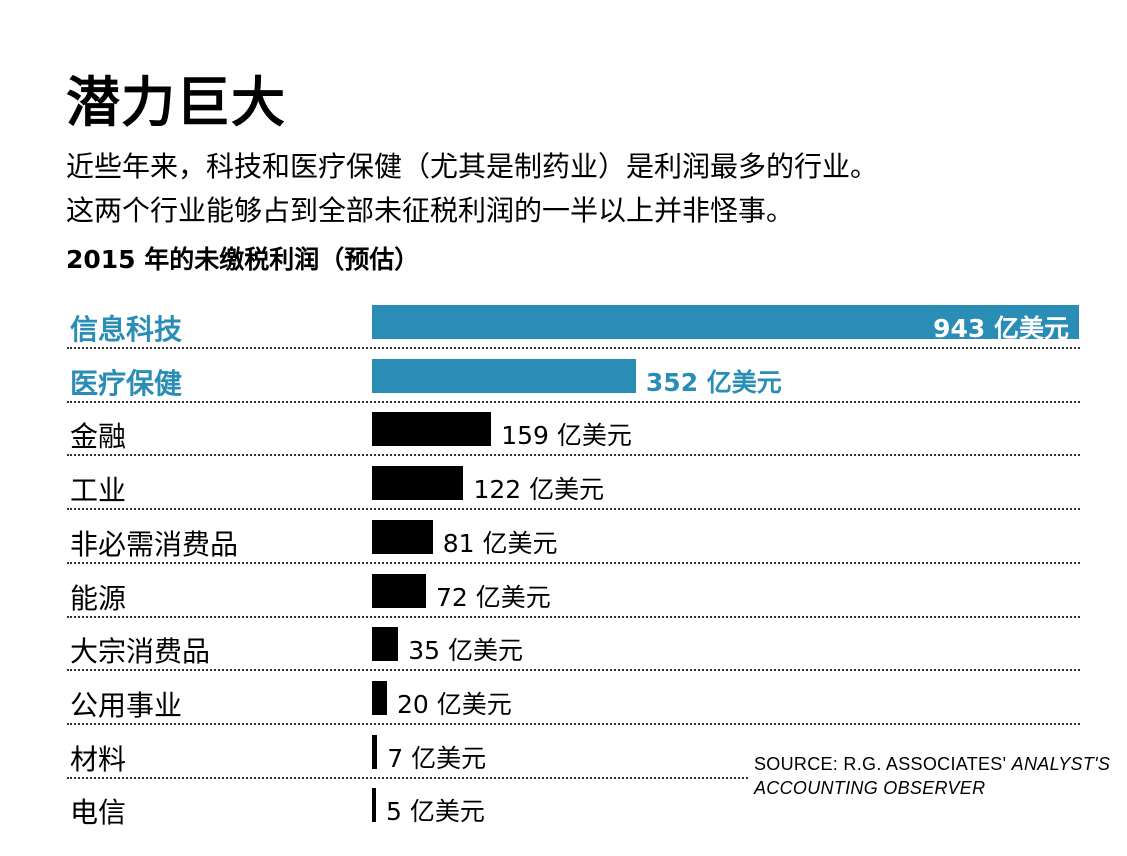  Describe the element at coordinates (454, 704) in the screenshot. I see `value-label: 20 亿美元` at that location.